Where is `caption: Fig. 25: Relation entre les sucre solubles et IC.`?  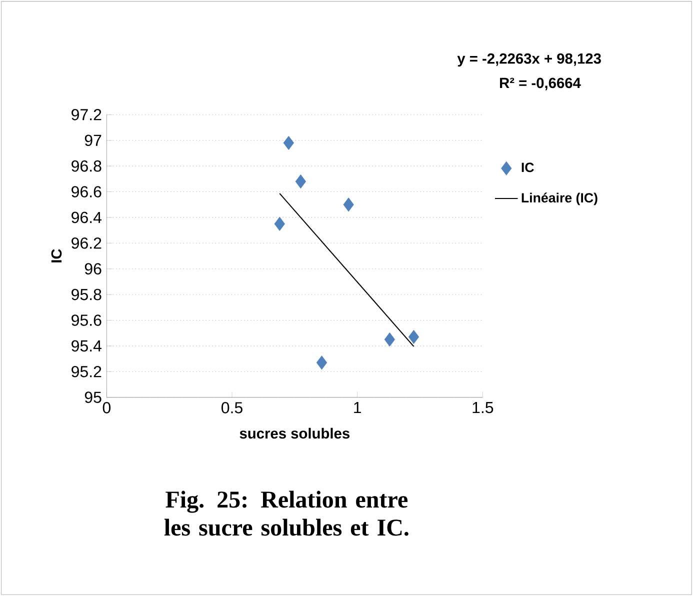 caption: Fig. 25: Relation entre les sucre solubles et IC. is located at coordinates (286, 513).